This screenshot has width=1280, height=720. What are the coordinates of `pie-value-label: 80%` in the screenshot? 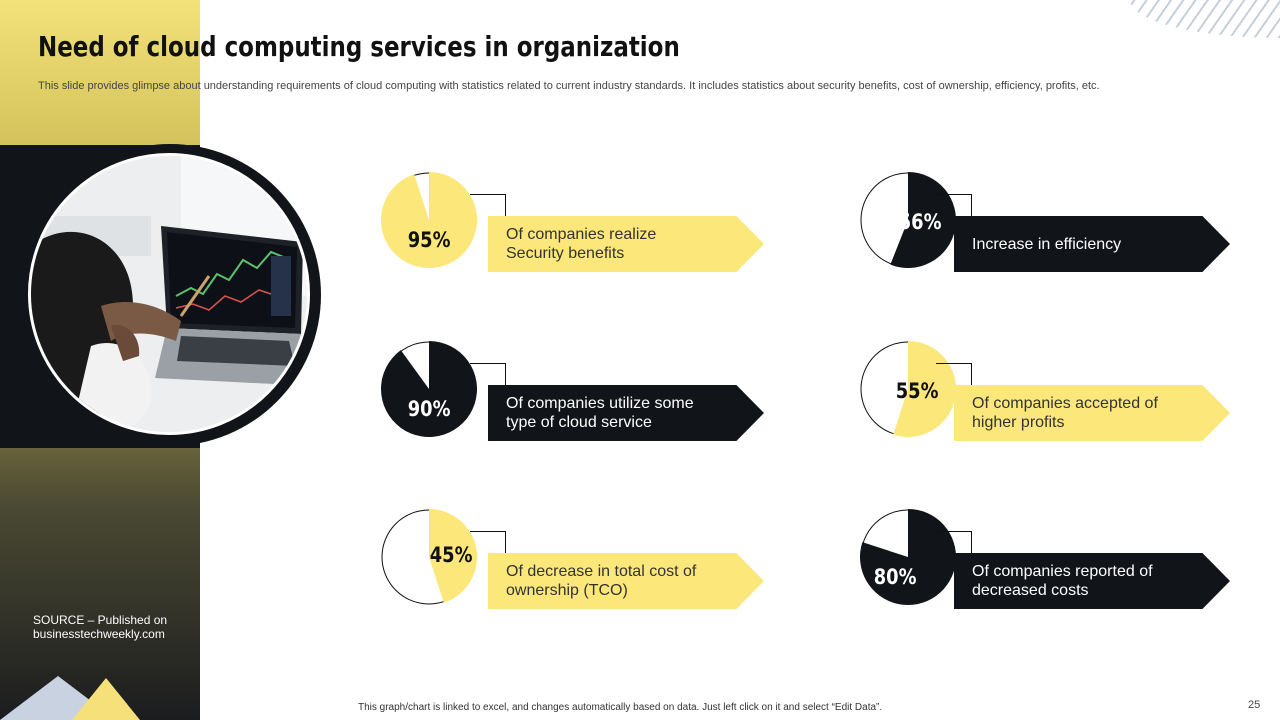 It's located at (895, 577).